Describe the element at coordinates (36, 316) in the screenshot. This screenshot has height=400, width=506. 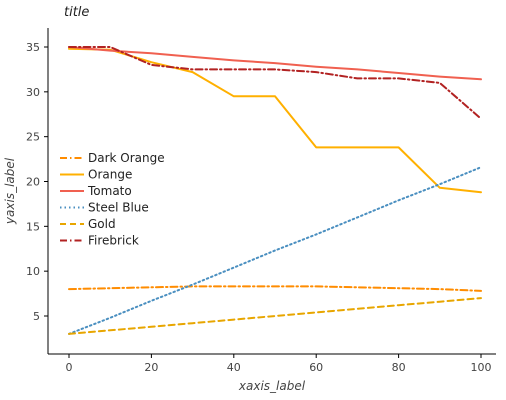
I see `y-tick-label: 5` at that location.